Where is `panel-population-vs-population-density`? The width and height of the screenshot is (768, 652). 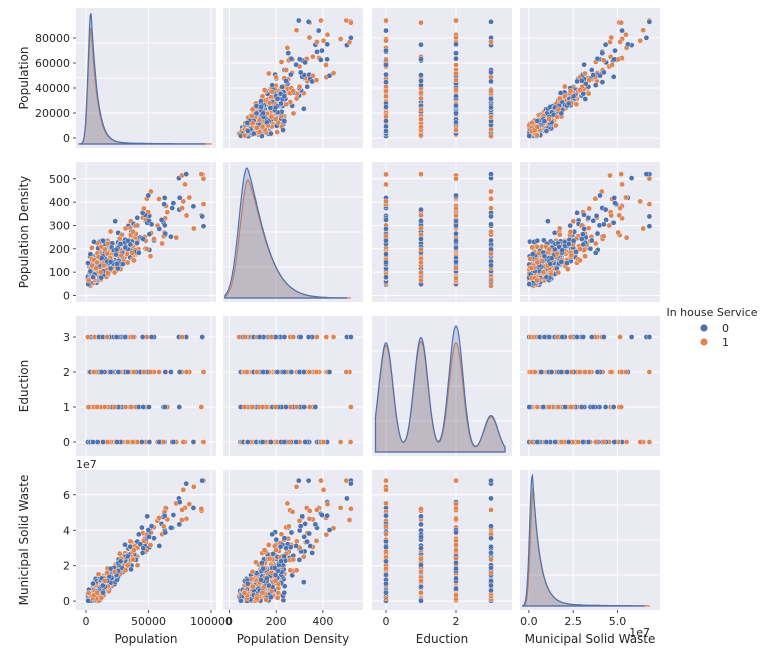
panel-population-vs-population-density is located at coordinates (293, 78).